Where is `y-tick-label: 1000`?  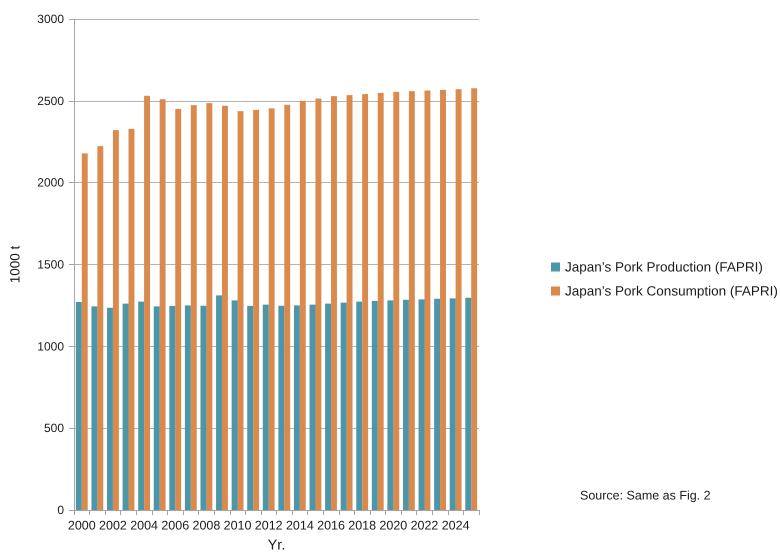
y-tick-label: 1000 is located at coordinates (50, 346).